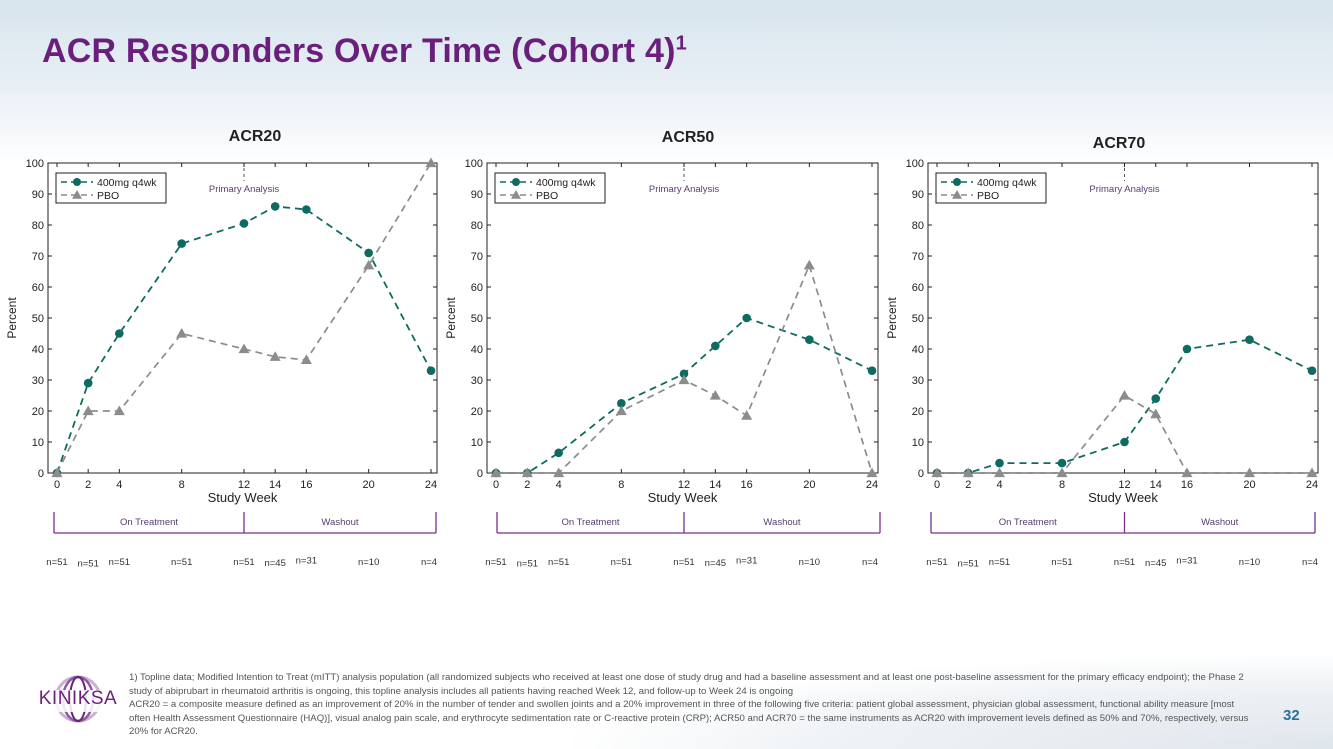 The image size is (1333, 749). I want to click on x-tick-label: 8, so click(182, 485).